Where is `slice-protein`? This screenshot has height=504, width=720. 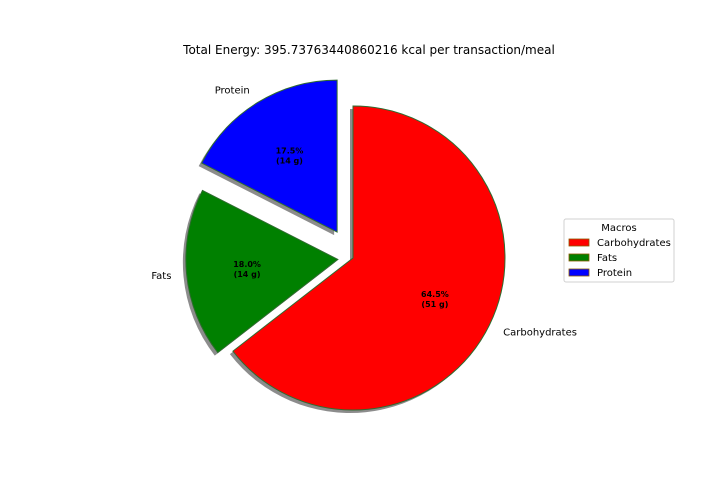
slice-protein is located at coordinates (269, 156).